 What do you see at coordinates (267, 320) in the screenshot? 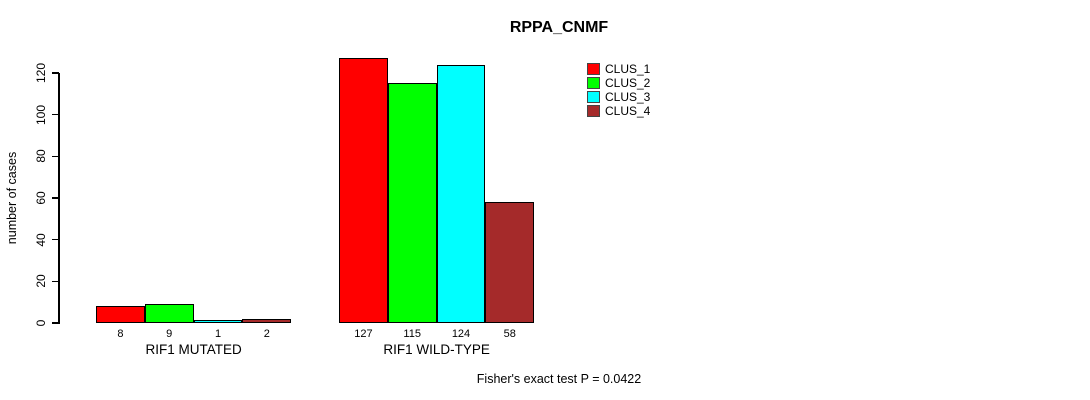
I see `bar-clus_4-group1` at bounding box center [267, 320].